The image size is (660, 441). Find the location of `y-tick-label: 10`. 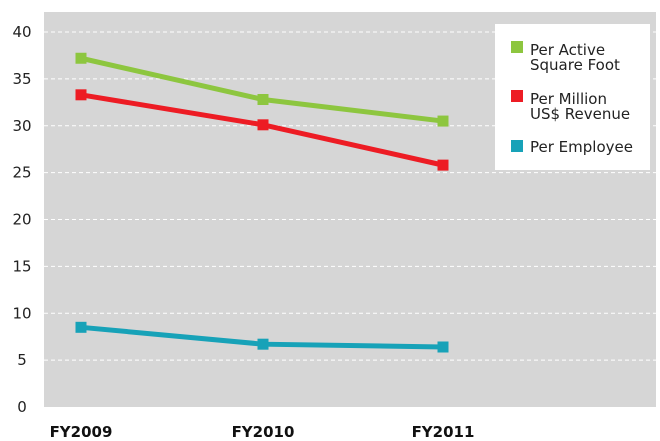

y-tick-label: 10 is located at coordinates (21, 313).